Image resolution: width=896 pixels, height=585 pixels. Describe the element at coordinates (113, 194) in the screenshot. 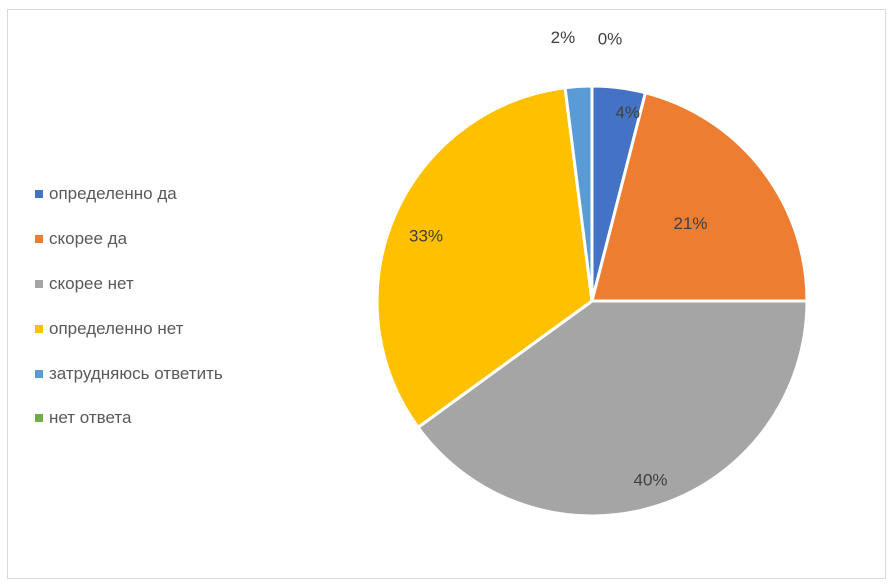

I see `legend-label: определенно да` at that location.